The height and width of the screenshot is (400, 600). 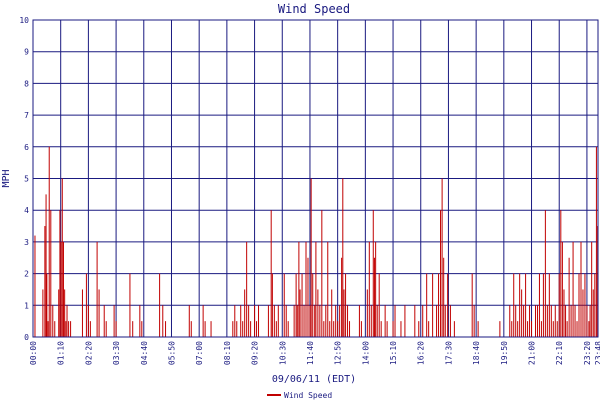 I want to click on x-tick-label: 23:20, so click(x=587, y=353).